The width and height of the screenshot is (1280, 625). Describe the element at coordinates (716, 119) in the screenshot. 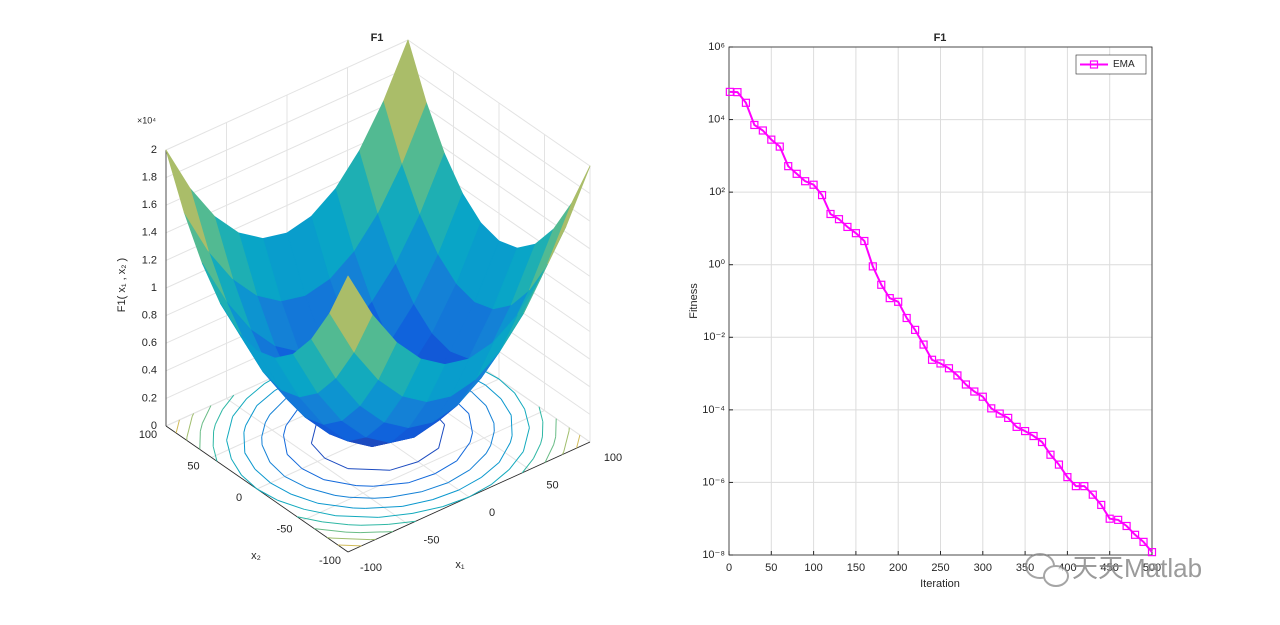

I see `y-tick-label: 10⁴` at that location.